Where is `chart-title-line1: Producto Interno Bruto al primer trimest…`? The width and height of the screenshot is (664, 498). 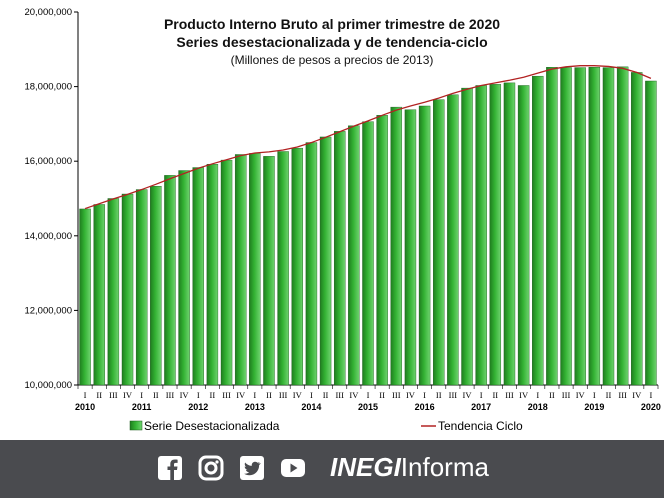
chart-title-line1: Producto Interno Bruto al primer trimest… is located at coordinates (332, 24).